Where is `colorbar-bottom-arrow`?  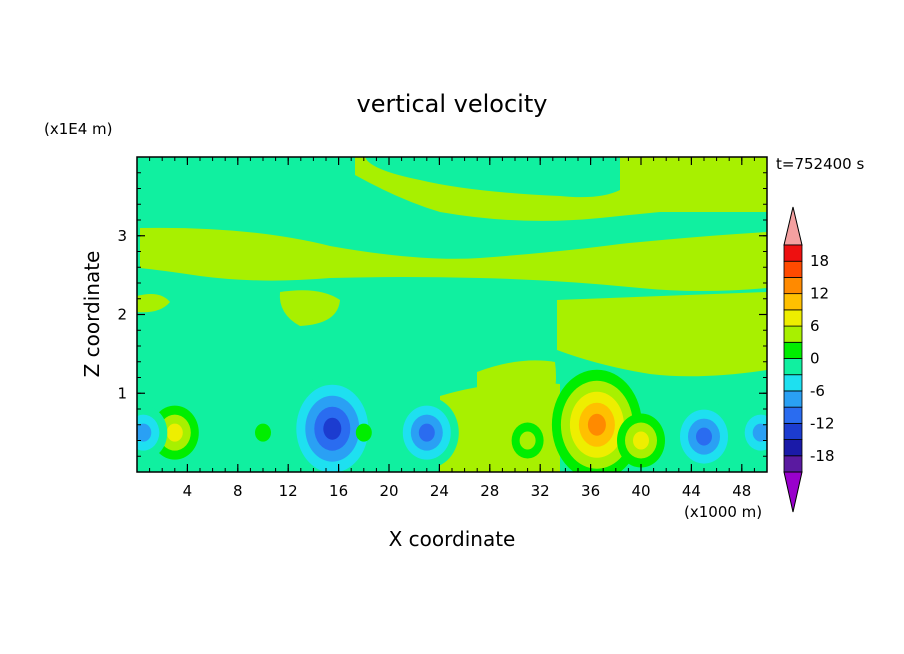 colorbar-bottom-arrow is located at coordinates (793, 492).